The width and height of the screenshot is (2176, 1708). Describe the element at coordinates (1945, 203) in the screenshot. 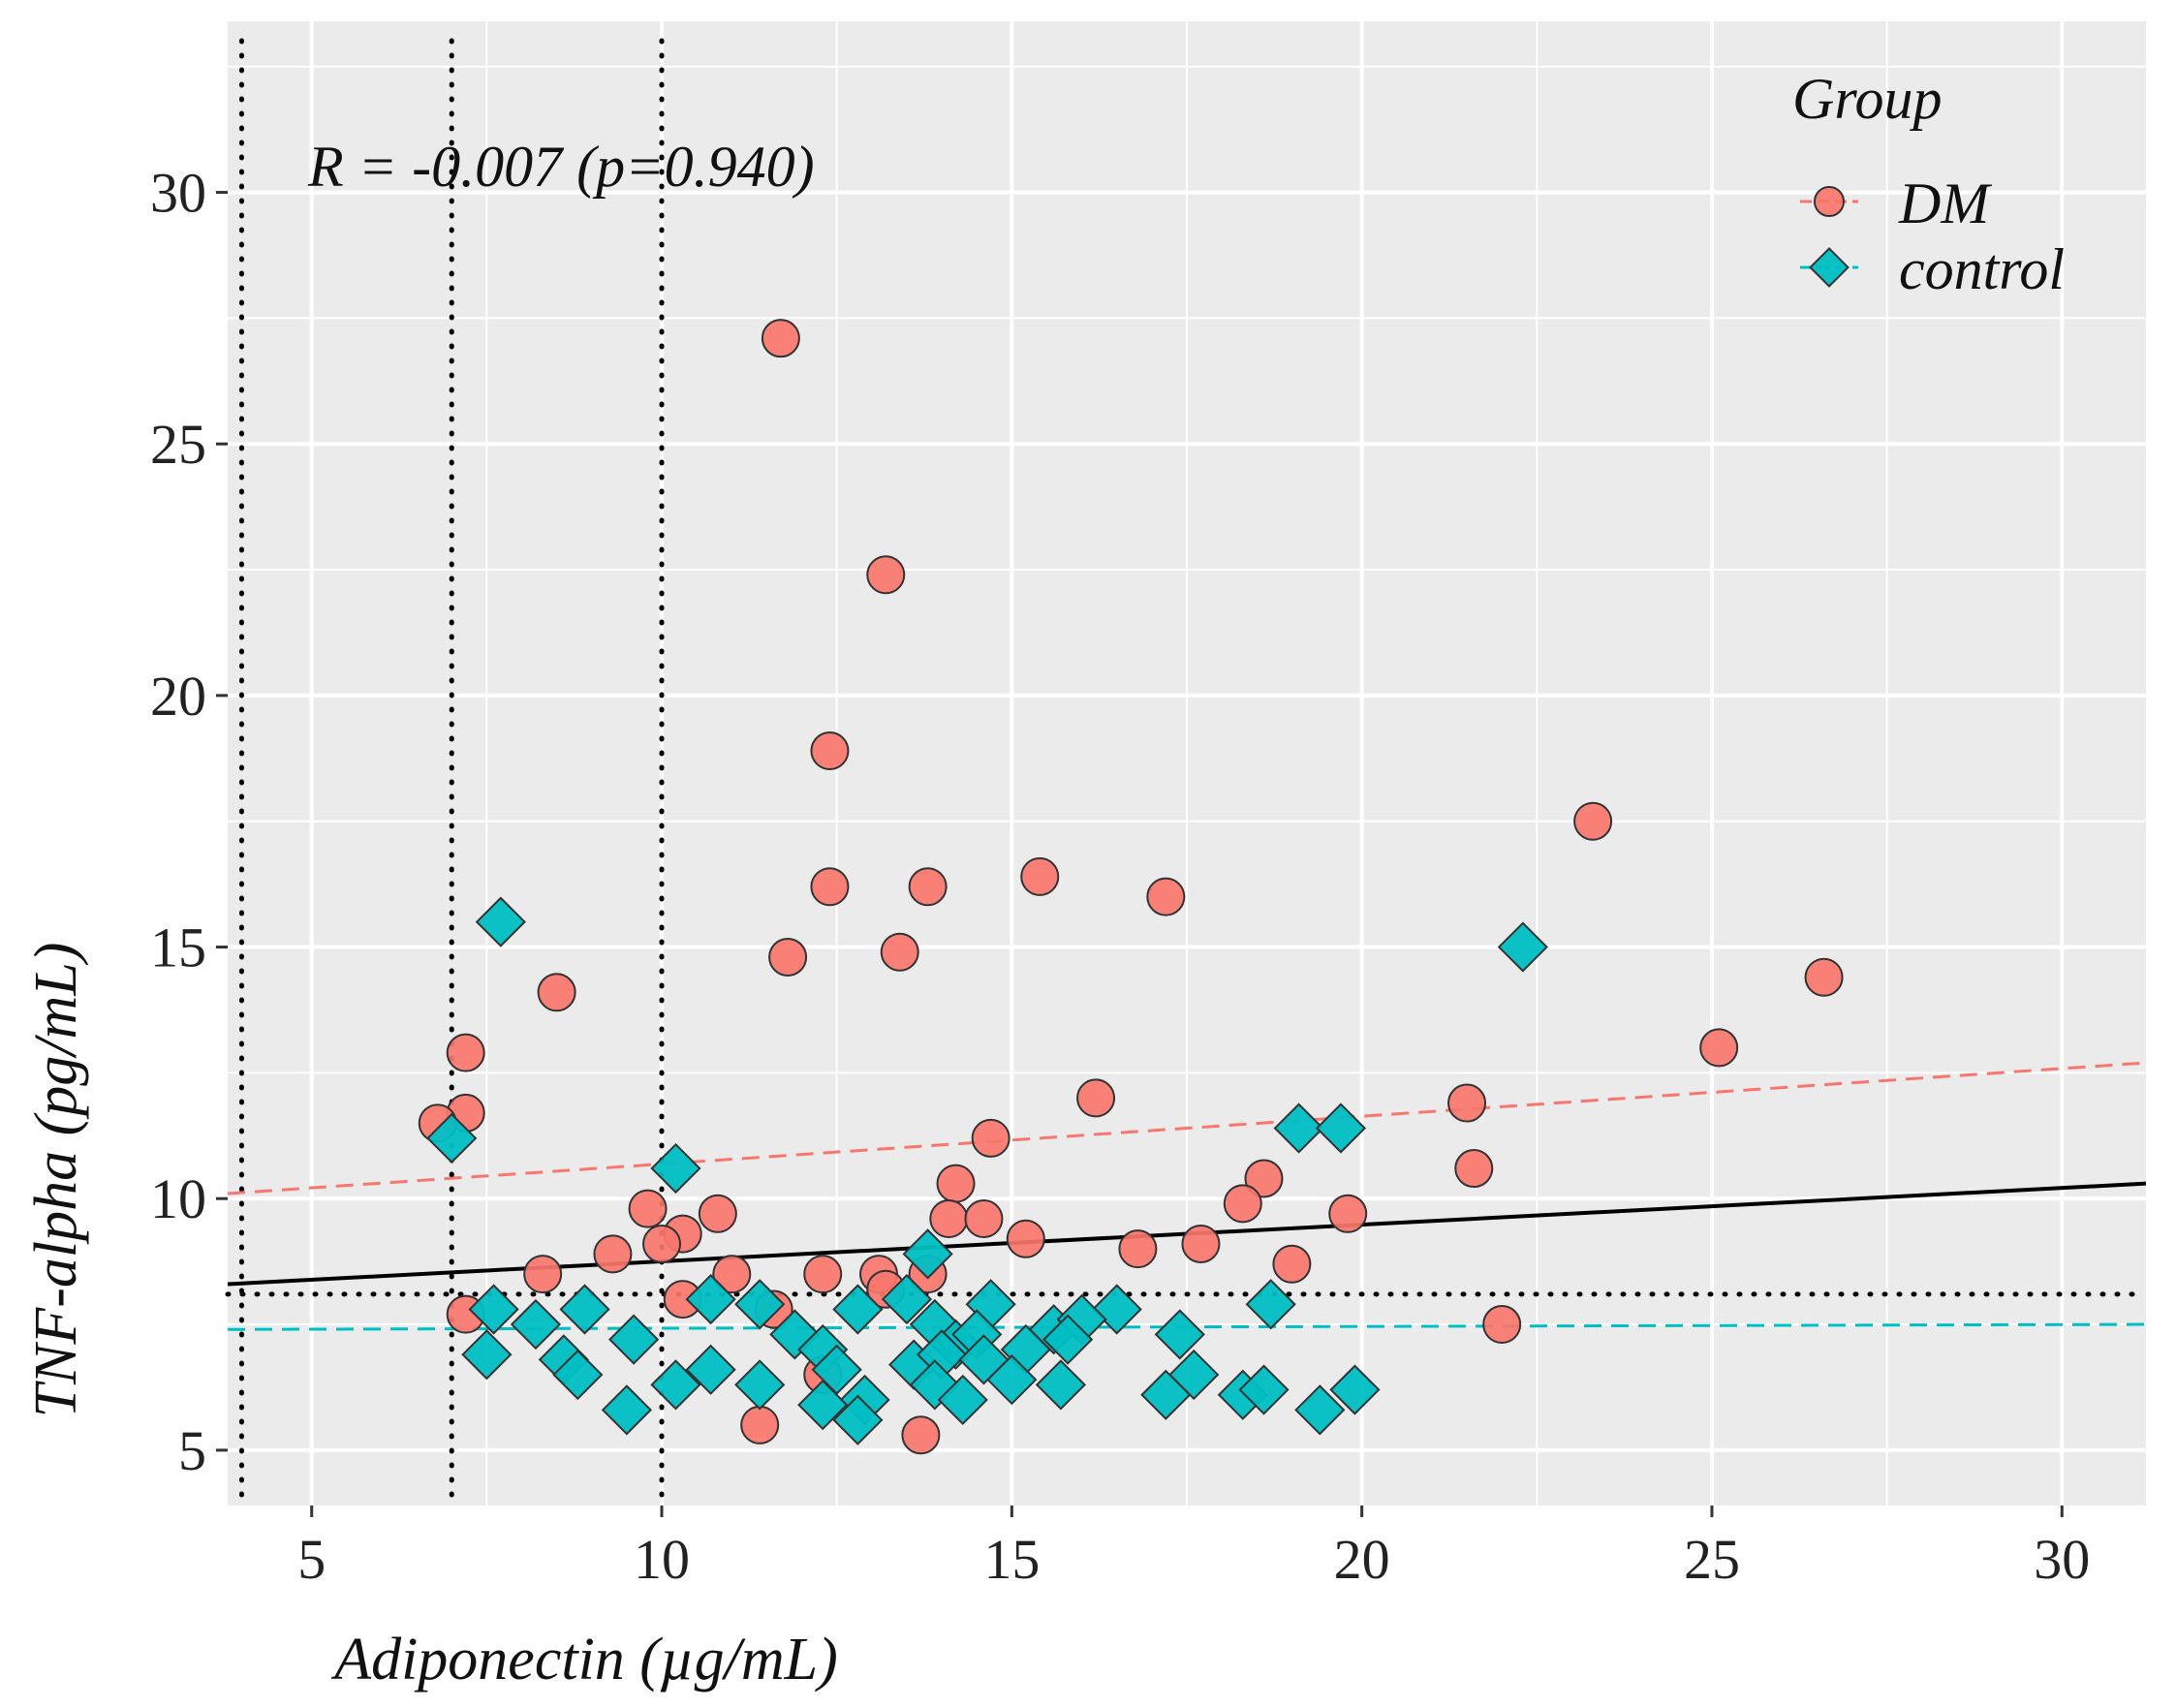

I see `legend-label-dm: DM` at that location.